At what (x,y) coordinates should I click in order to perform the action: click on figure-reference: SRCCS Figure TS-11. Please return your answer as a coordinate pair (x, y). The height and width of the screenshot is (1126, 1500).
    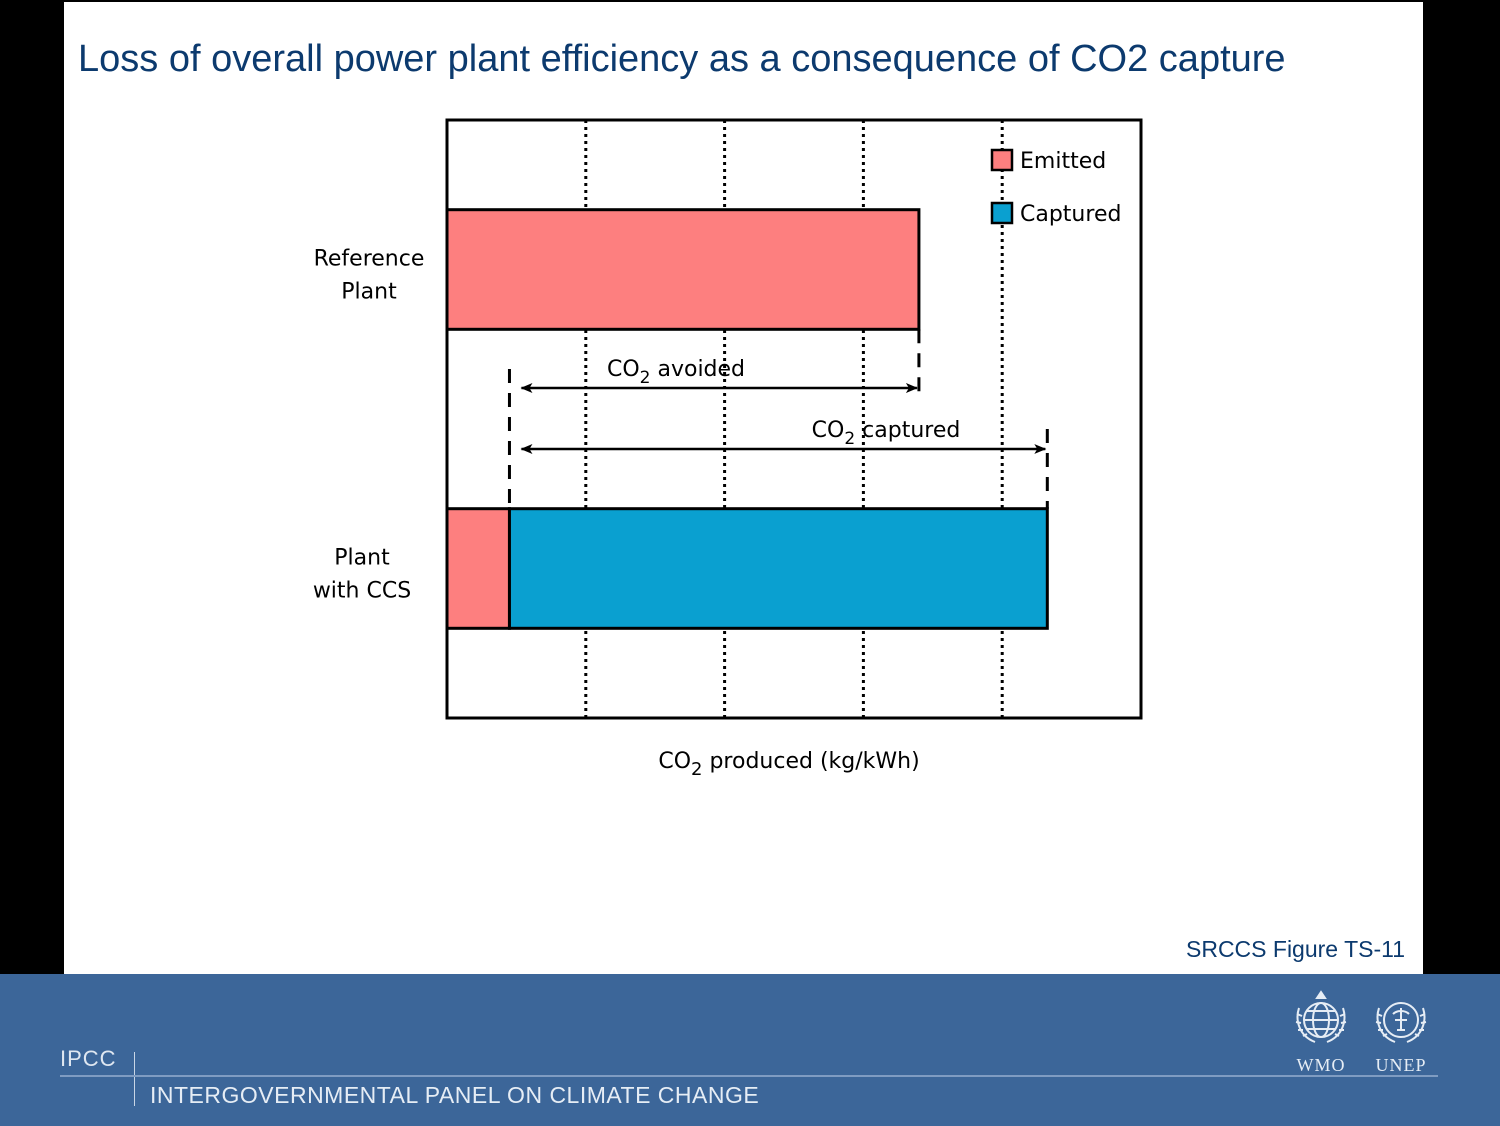
    Looking at the image, I should click on (1295, 949).